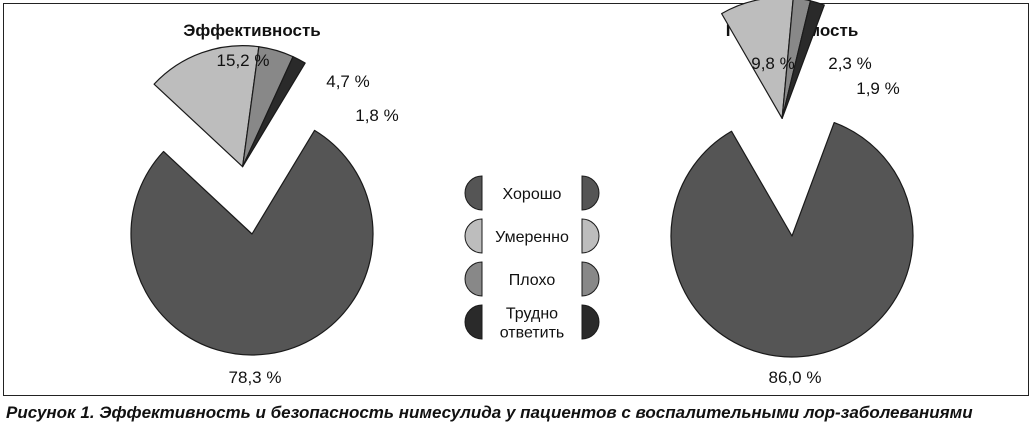 This screenshot has height=428, width=1033. I want to click on value-label-плохо: 4,7 %, so click(347, 81).